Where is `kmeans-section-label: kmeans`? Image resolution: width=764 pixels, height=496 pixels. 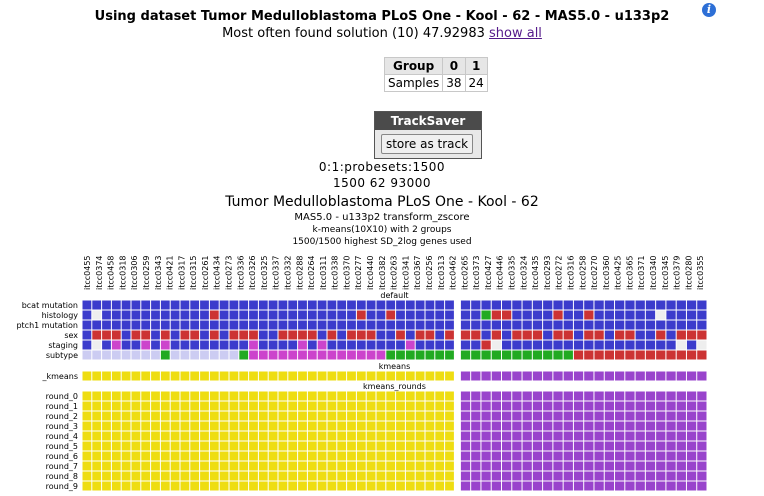
kmeans-section-label: kmeans is located at coordinates (395, 366).